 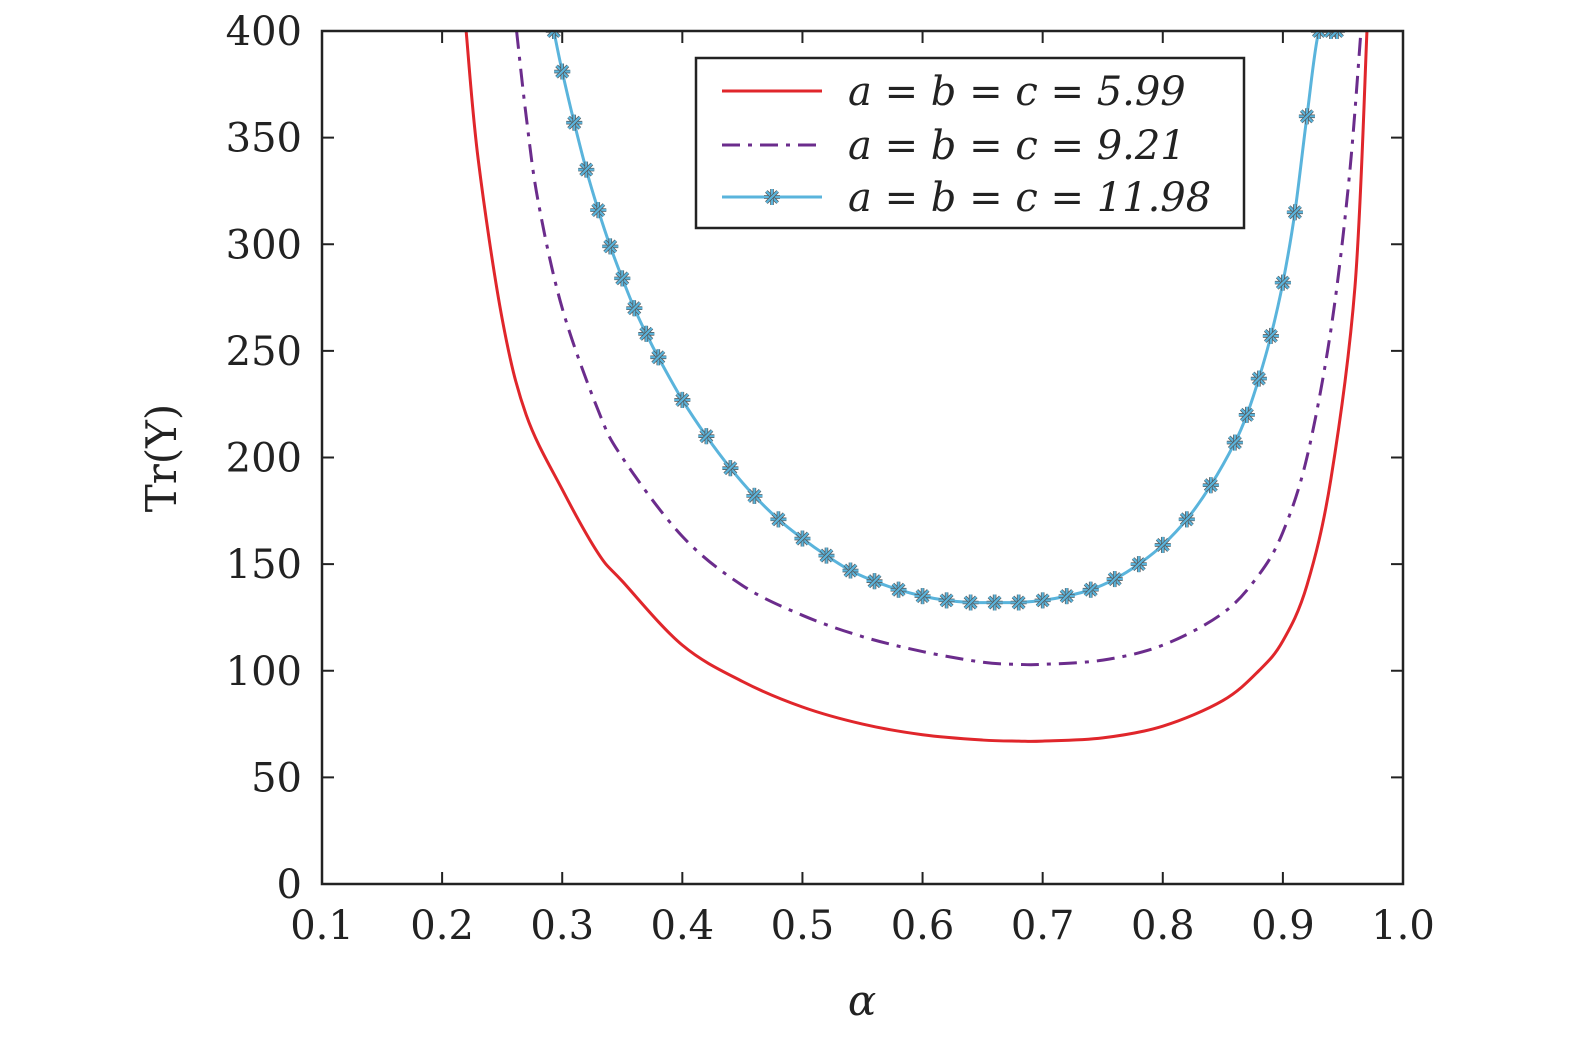 I want to click on y-tick-label: 150, so click(x=264, y=565).